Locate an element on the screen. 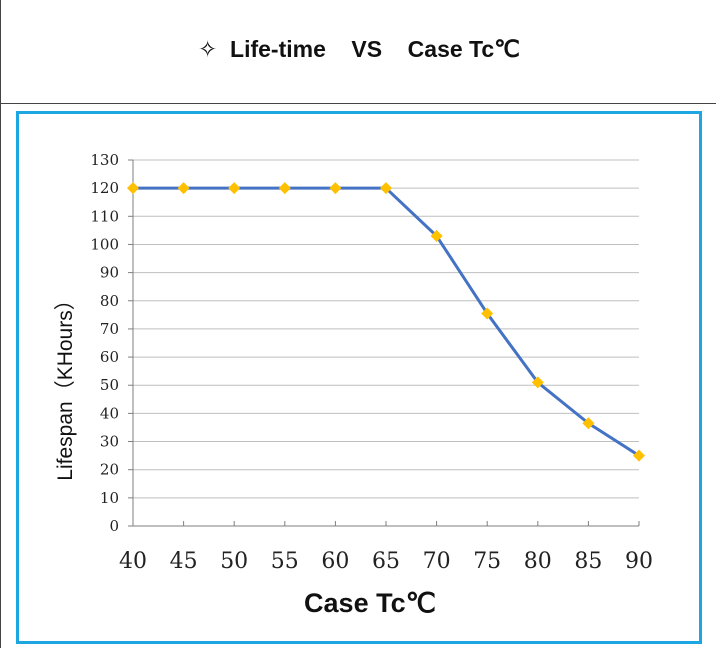 The height and width of the screenshot is (648, 716). y-tick-label: 110 is located at coordinates (104, 216).